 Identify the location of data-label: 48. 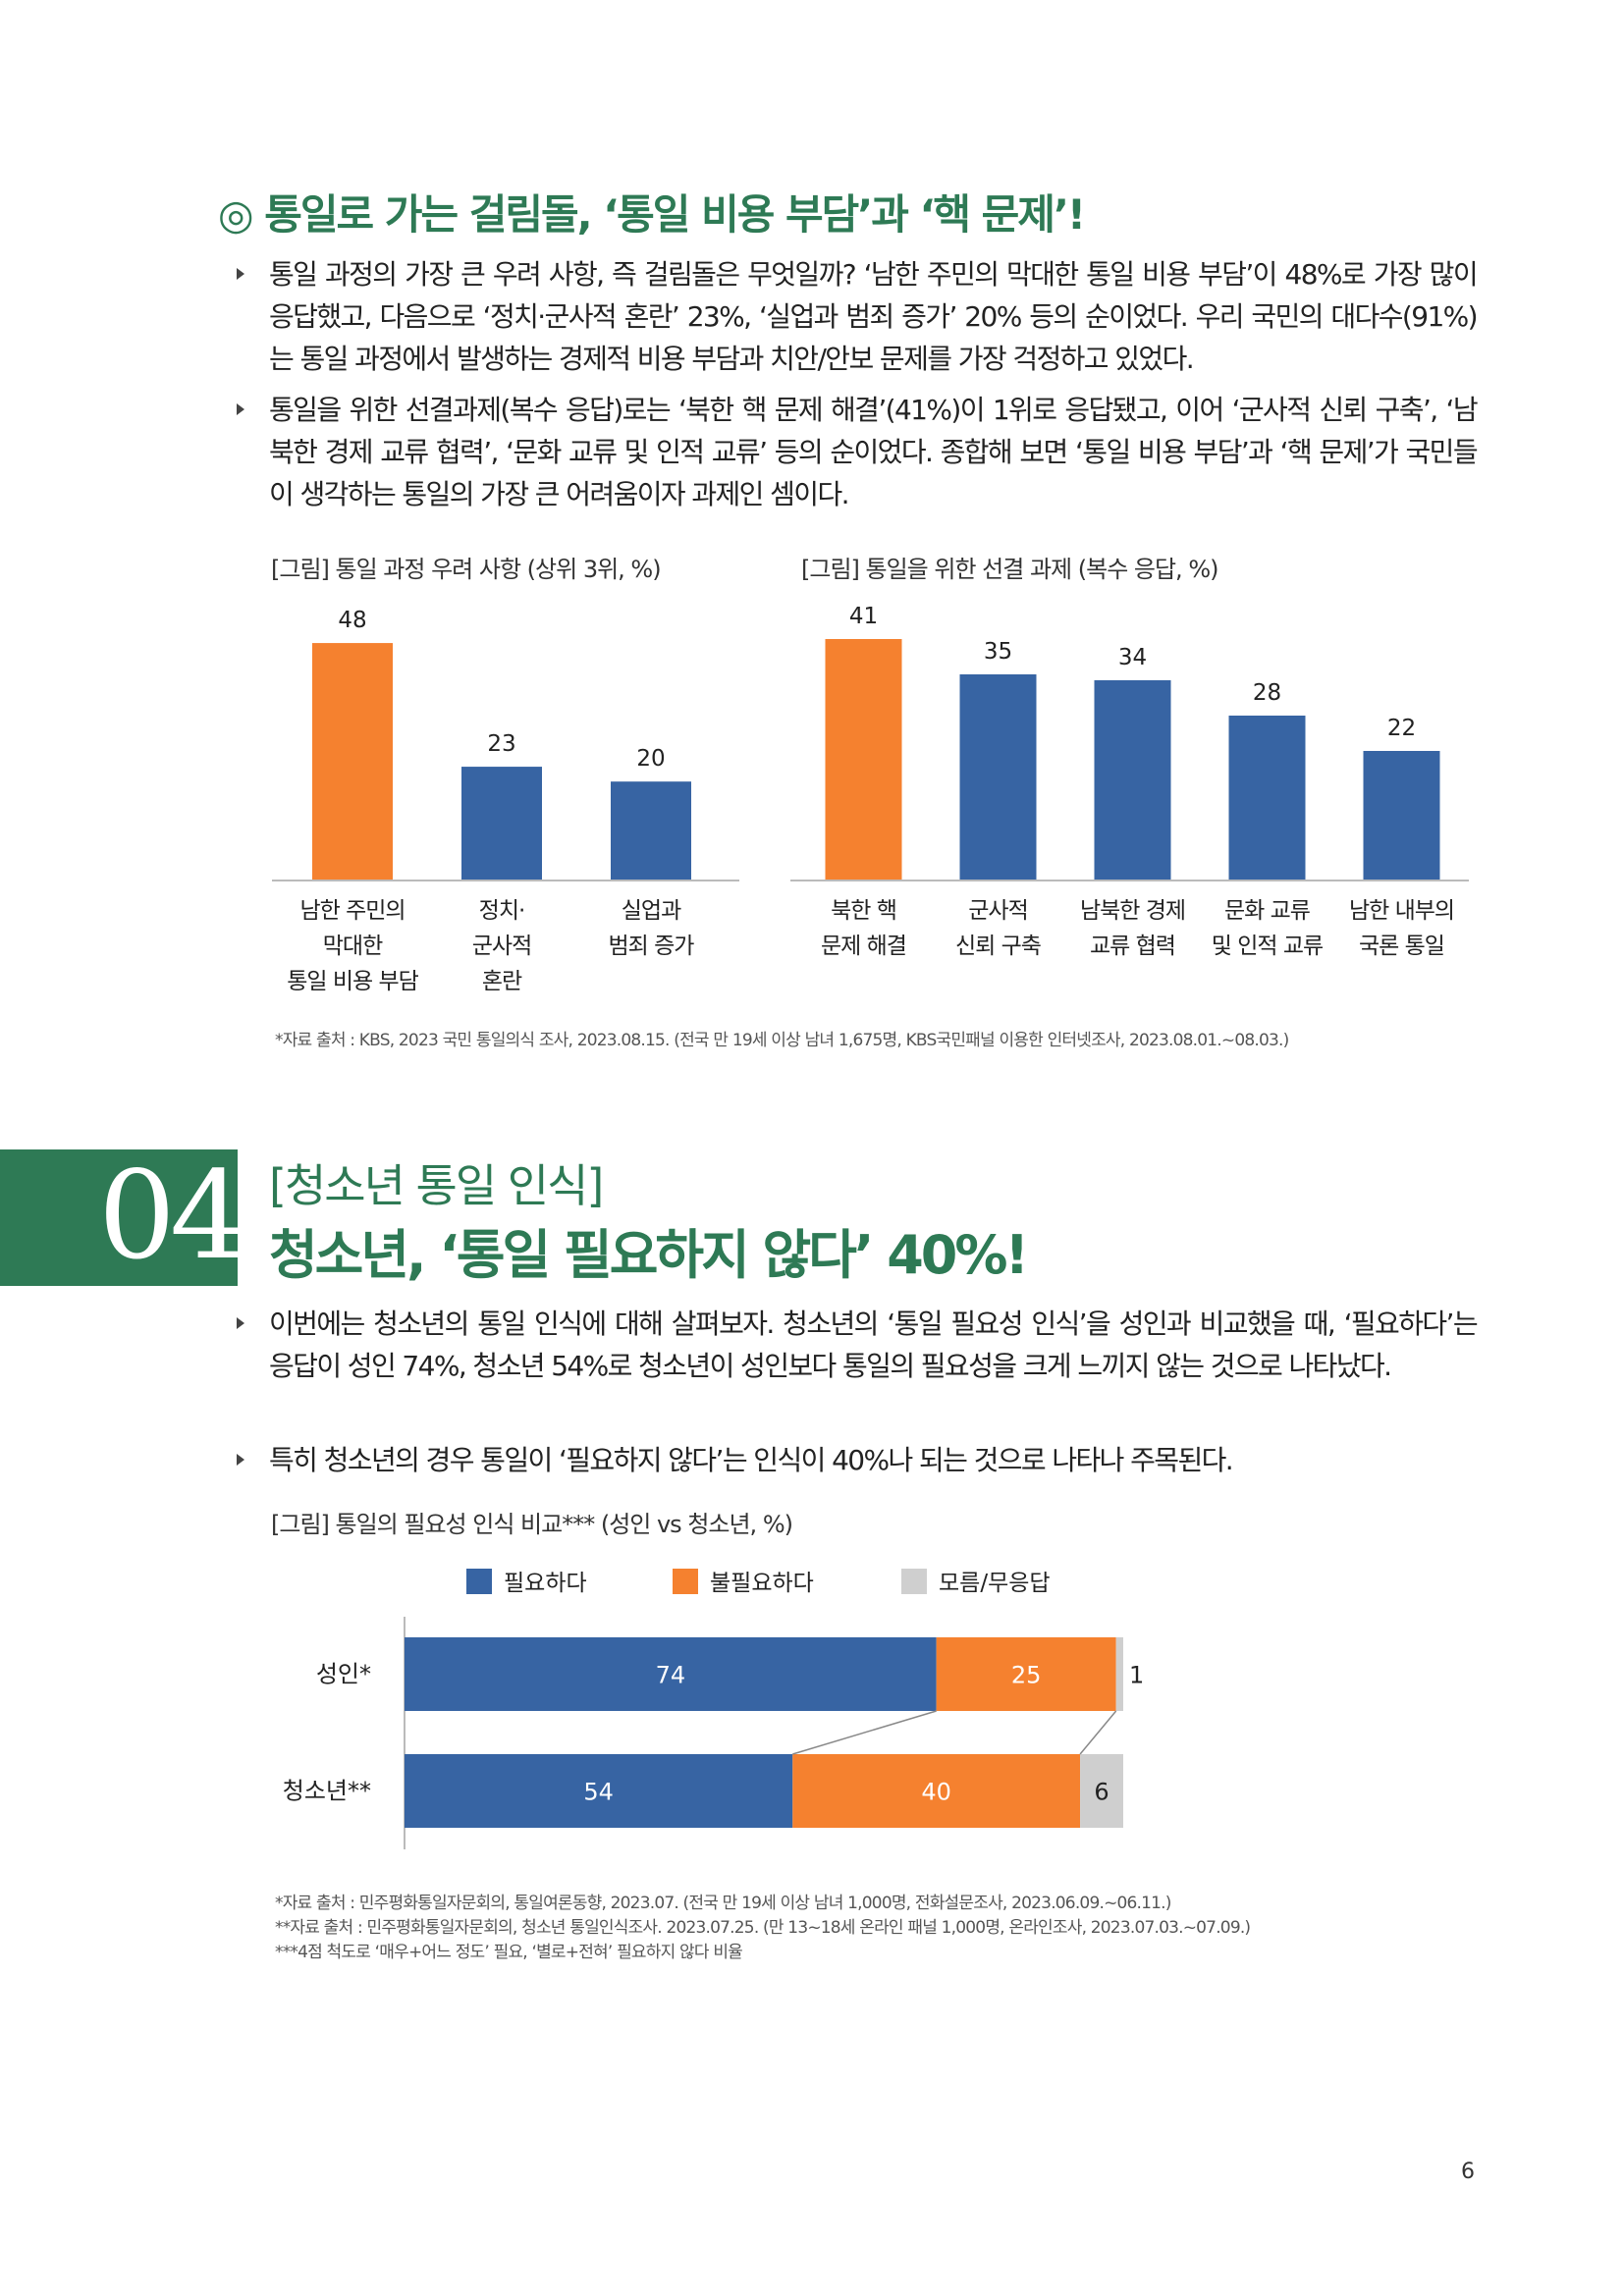
(352, 620).